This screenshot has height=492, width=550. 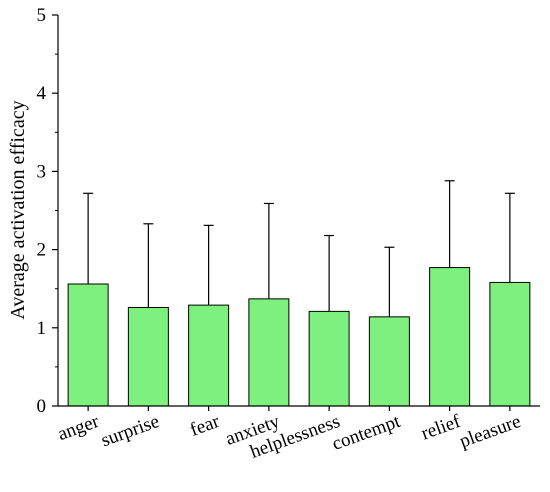 What do you see at coordinates (148, 356) in the screenshot?
I see `bar-surprise` at bounding box center [148, 356].